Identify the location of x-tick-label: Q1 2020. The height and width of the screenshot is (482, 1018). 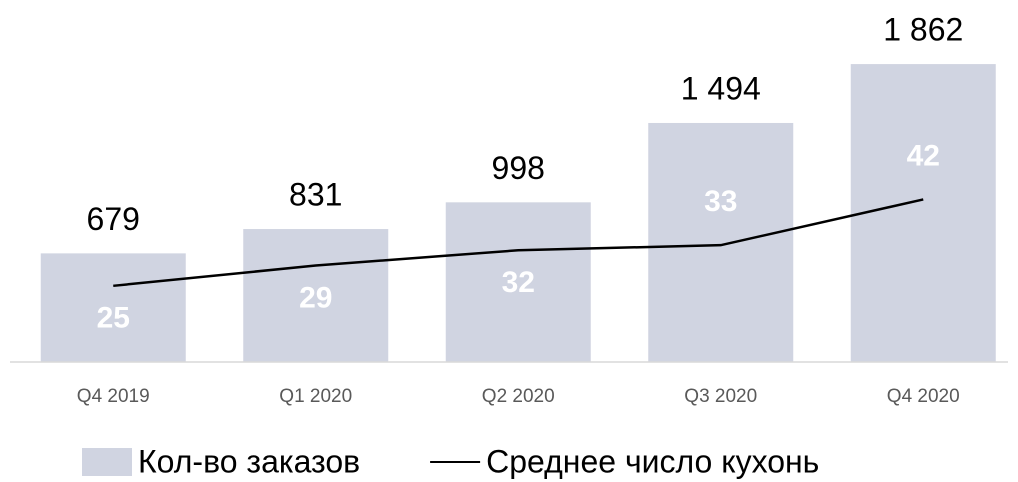
(315, 396).